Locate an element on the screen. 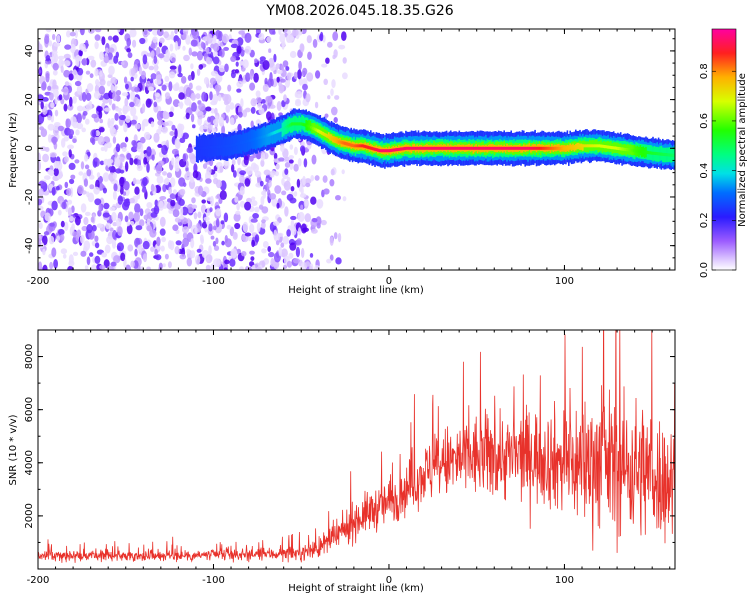 The width and height of the screenshot is (750, 600). spectrogram-ridge-band is located at coordinates (583, 147).